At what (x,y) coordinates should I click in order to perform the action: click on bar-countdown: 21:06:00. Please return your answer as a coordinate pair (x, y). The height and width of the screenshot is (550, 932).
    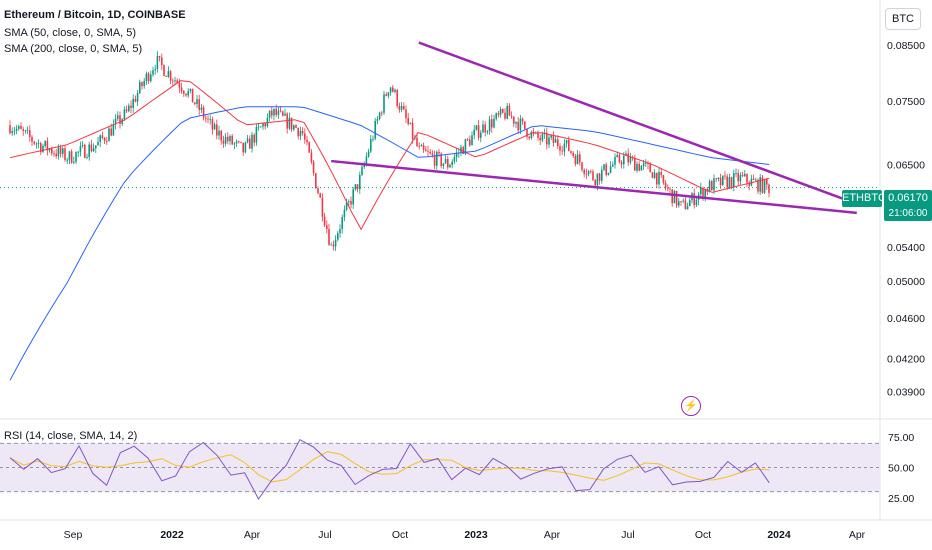
    Looking at the image, I should click on (908, 214).